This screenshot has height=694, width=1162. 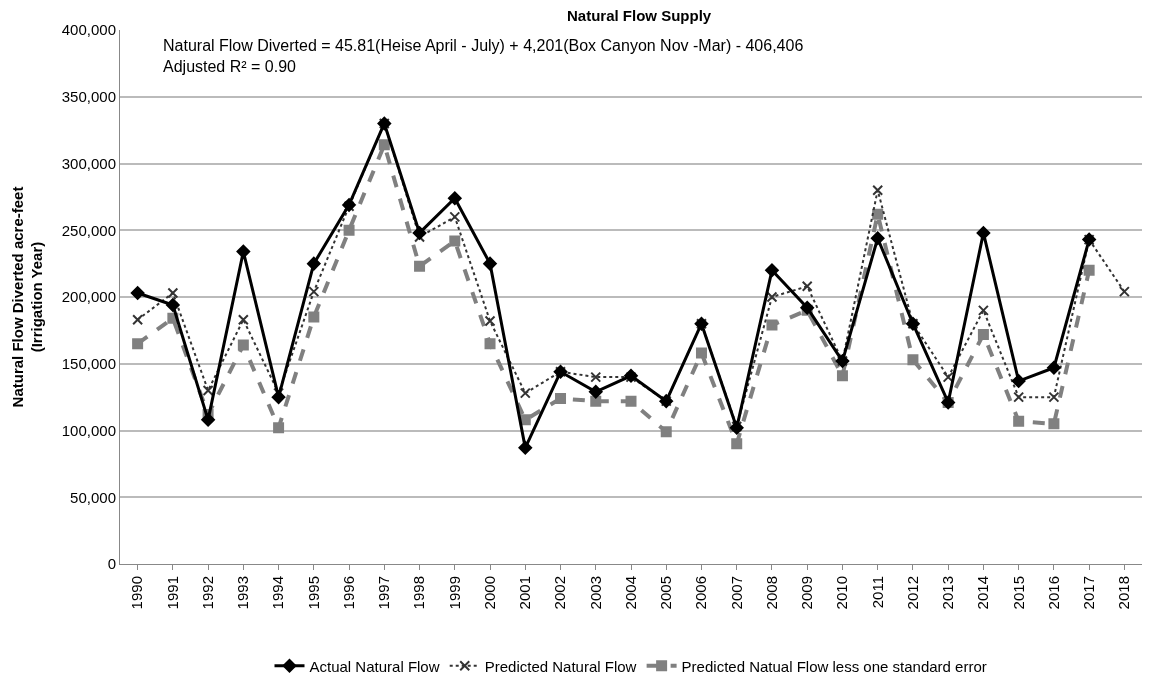 What do you see at coordinates (88, 430) in the screenshot?
I see `y-tick-label: 100,000` at bounding box center [88, 430].